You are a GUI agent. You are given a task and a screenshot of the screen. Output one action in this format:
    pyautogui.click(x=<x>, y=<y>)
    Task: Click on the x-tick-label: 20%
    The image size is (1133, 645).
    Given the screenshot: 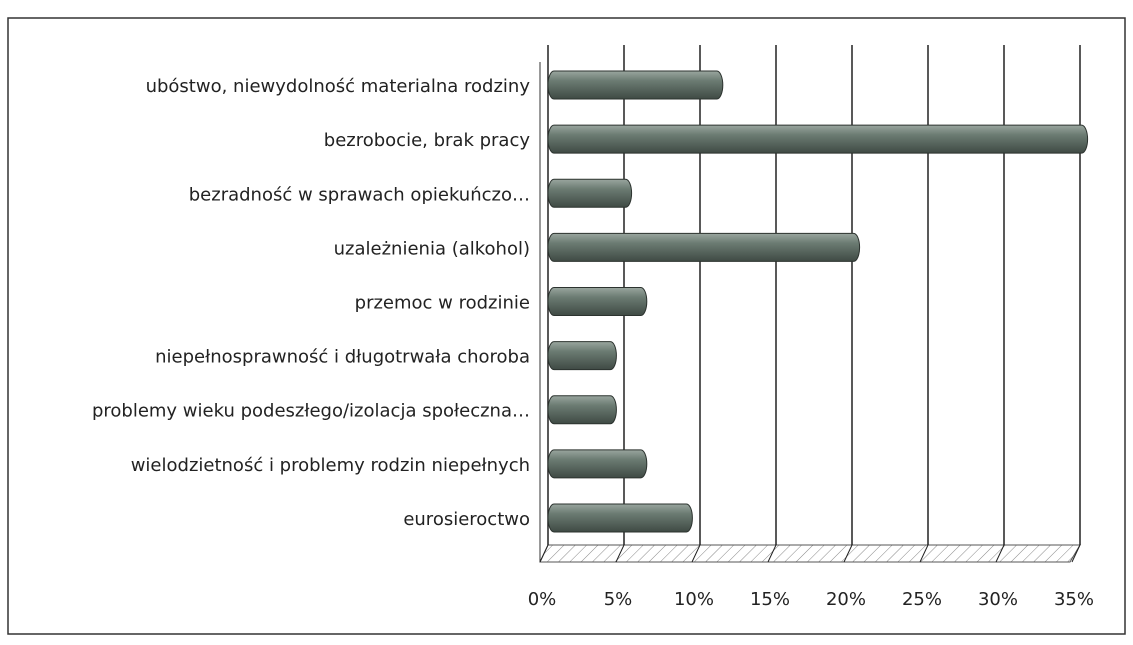 What is the action you would take?
    pyautogui.click(x=846, y=599)
    